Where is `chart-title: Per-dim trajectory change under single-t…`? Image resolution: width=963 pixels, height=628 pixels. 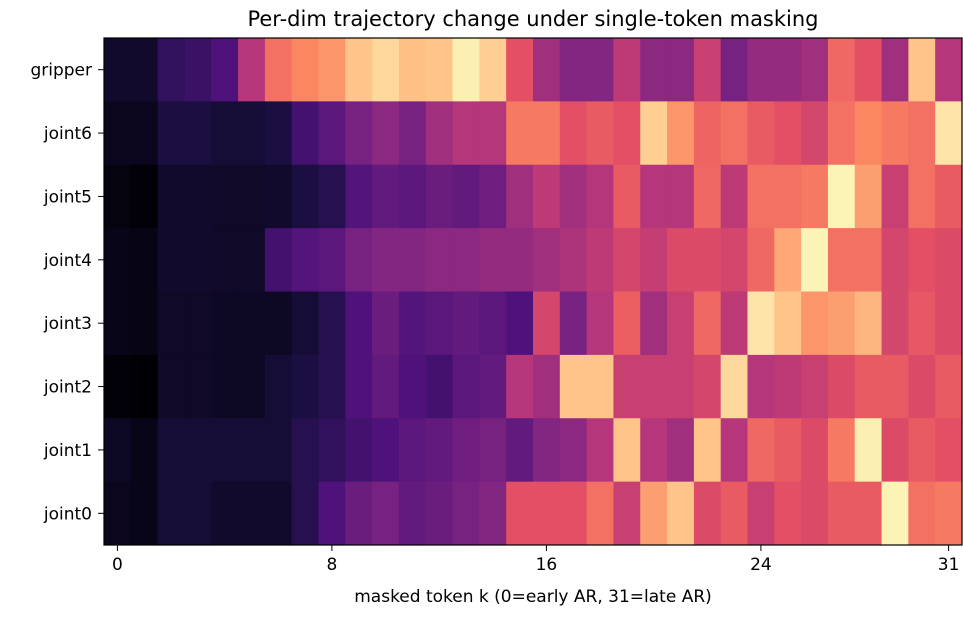 chart-title: Per-dim trajectory change under single-t… is located at coordinates (532, 19).